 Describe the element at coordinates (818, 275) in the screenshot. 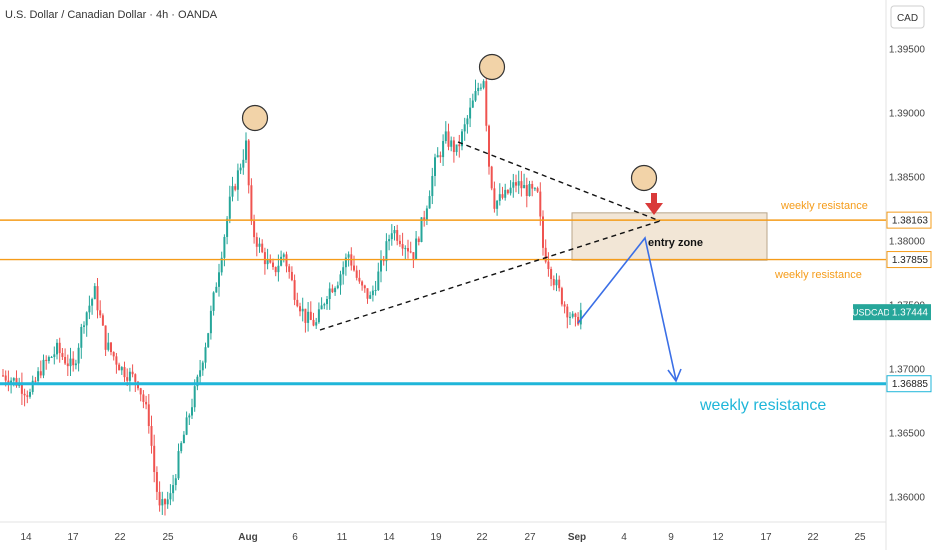

I see `weekly-resistance-label-lower: weekly resistance` at that location.